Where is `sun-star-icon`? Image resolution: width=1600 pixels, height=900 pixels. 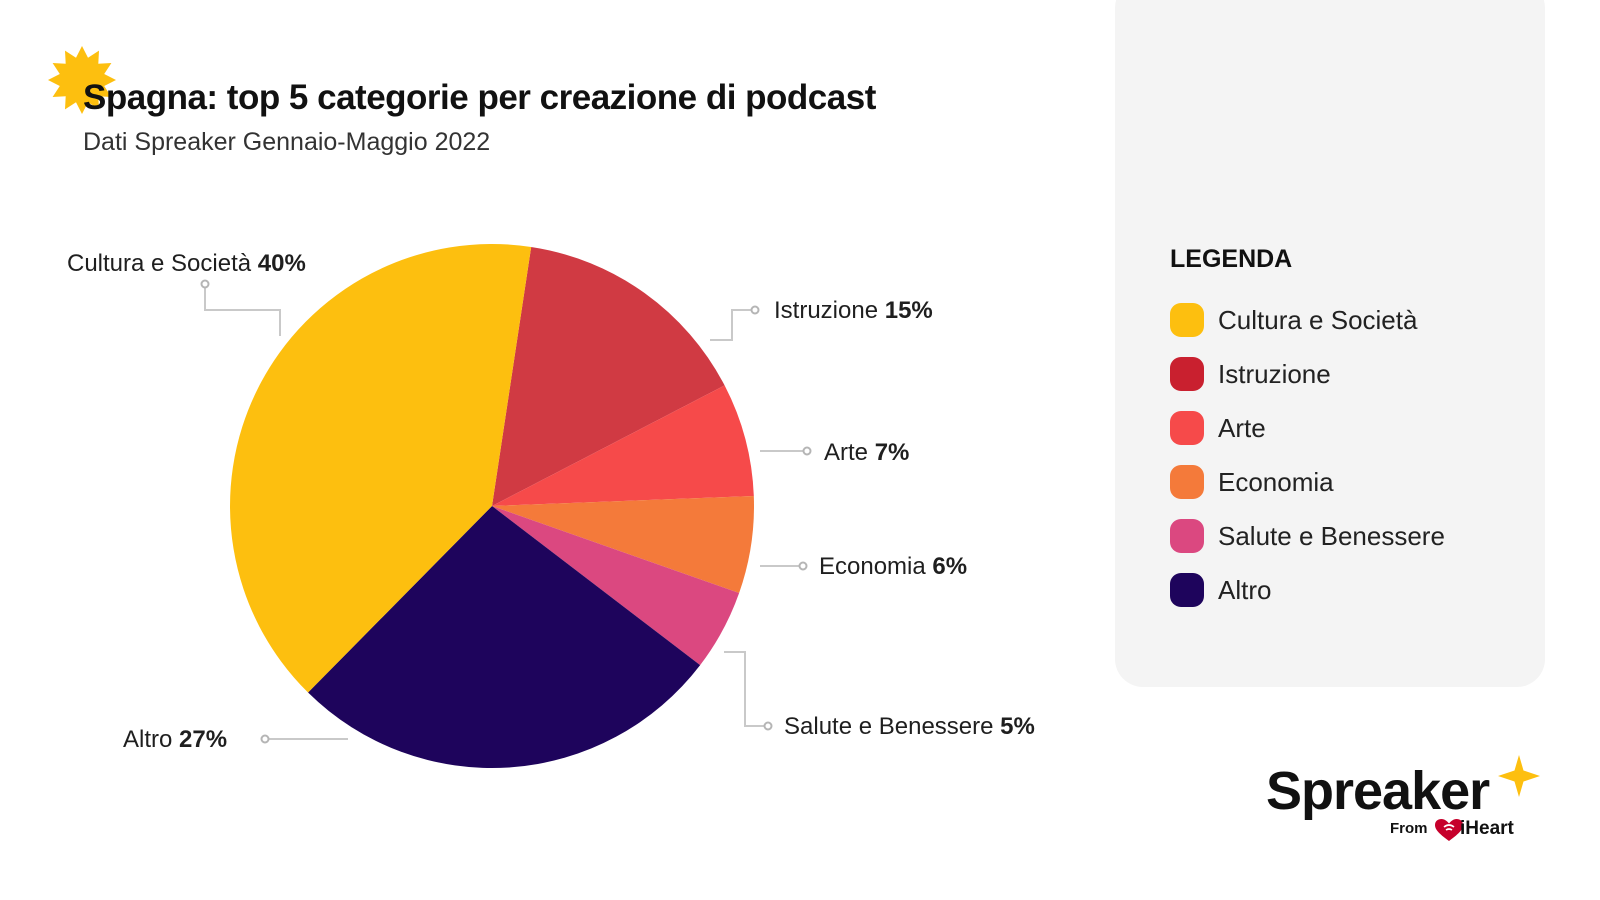 sun-star-icon is located at coordinates (82, 80).